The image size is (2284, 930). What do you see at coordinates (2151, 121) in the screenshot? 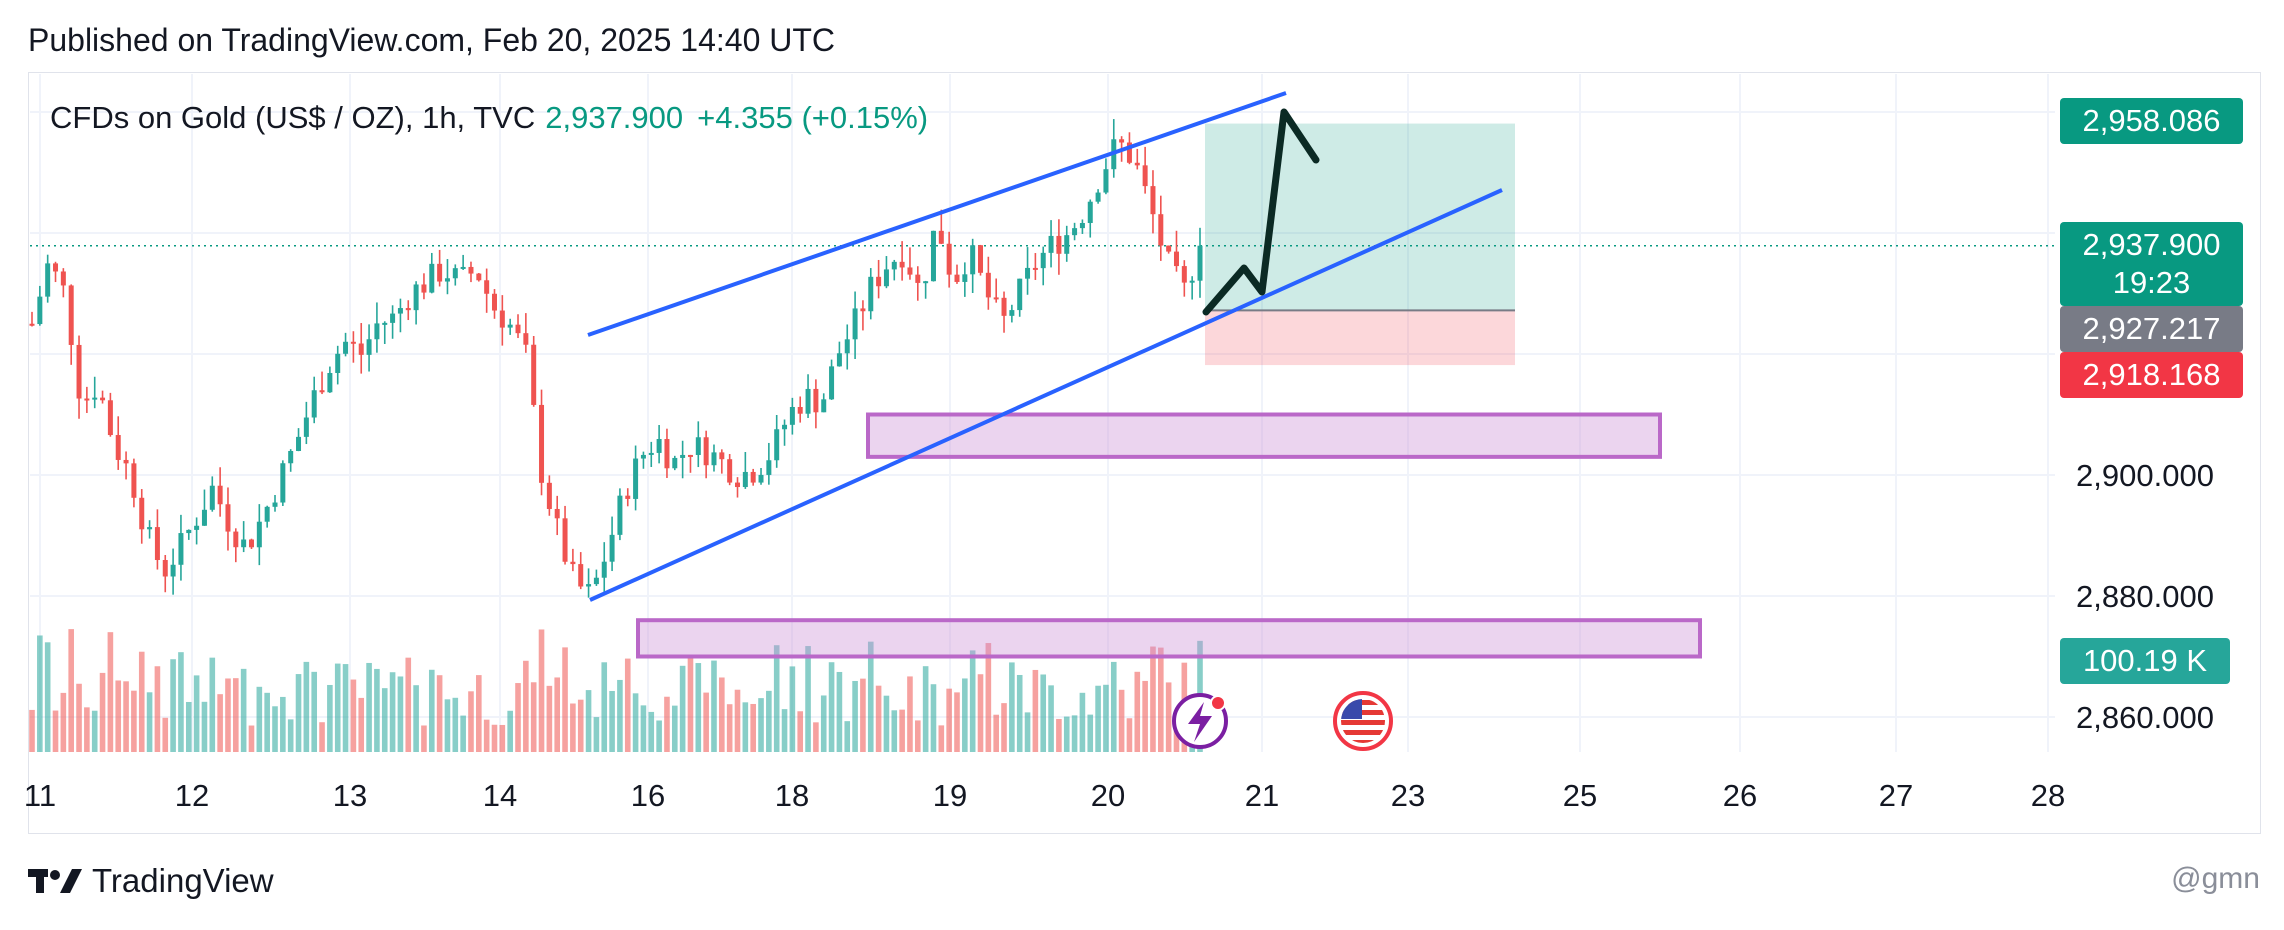
I see `target-price-tag: 2,958.086` at bounding box center [2151, 121].